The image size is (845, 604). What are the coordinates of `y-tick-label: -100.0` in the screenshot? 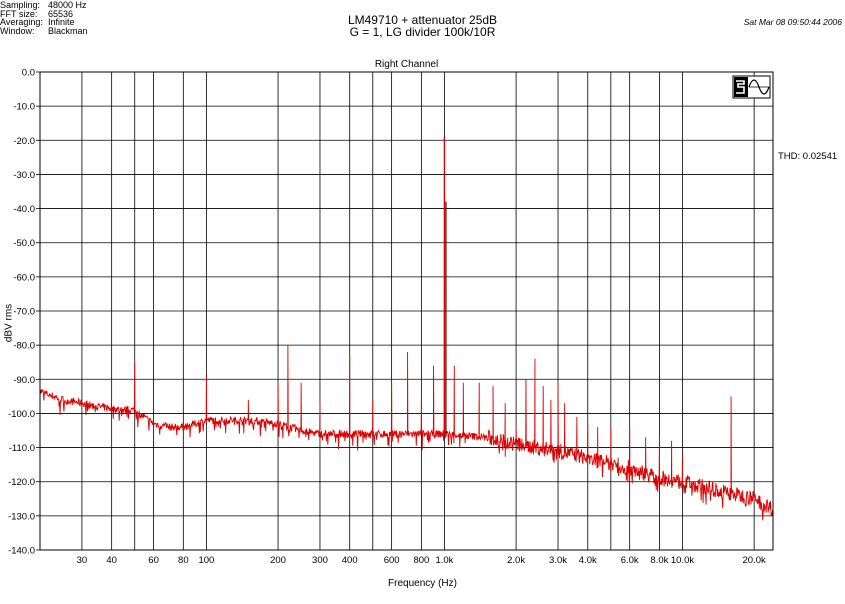 It's located at (21, 414).